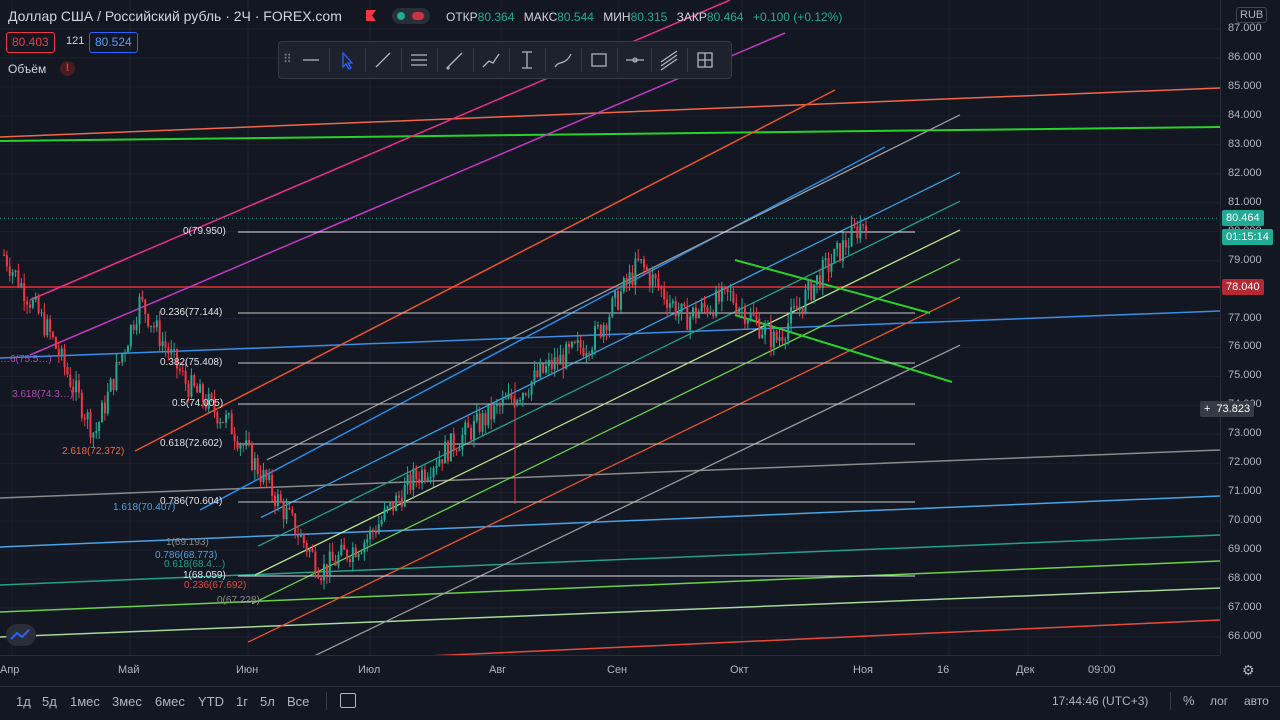 This screenshot has height=720, width=1280. What do you see at coordinates (170, 701) in the screenshot?
I see `range-button: 6мес` at bounding box center [170, 701].